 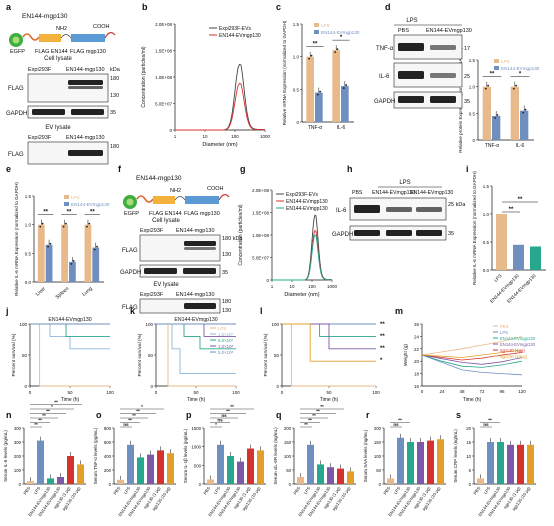 I want to click on cooh-label: COOH, so click(x=101, y=27).